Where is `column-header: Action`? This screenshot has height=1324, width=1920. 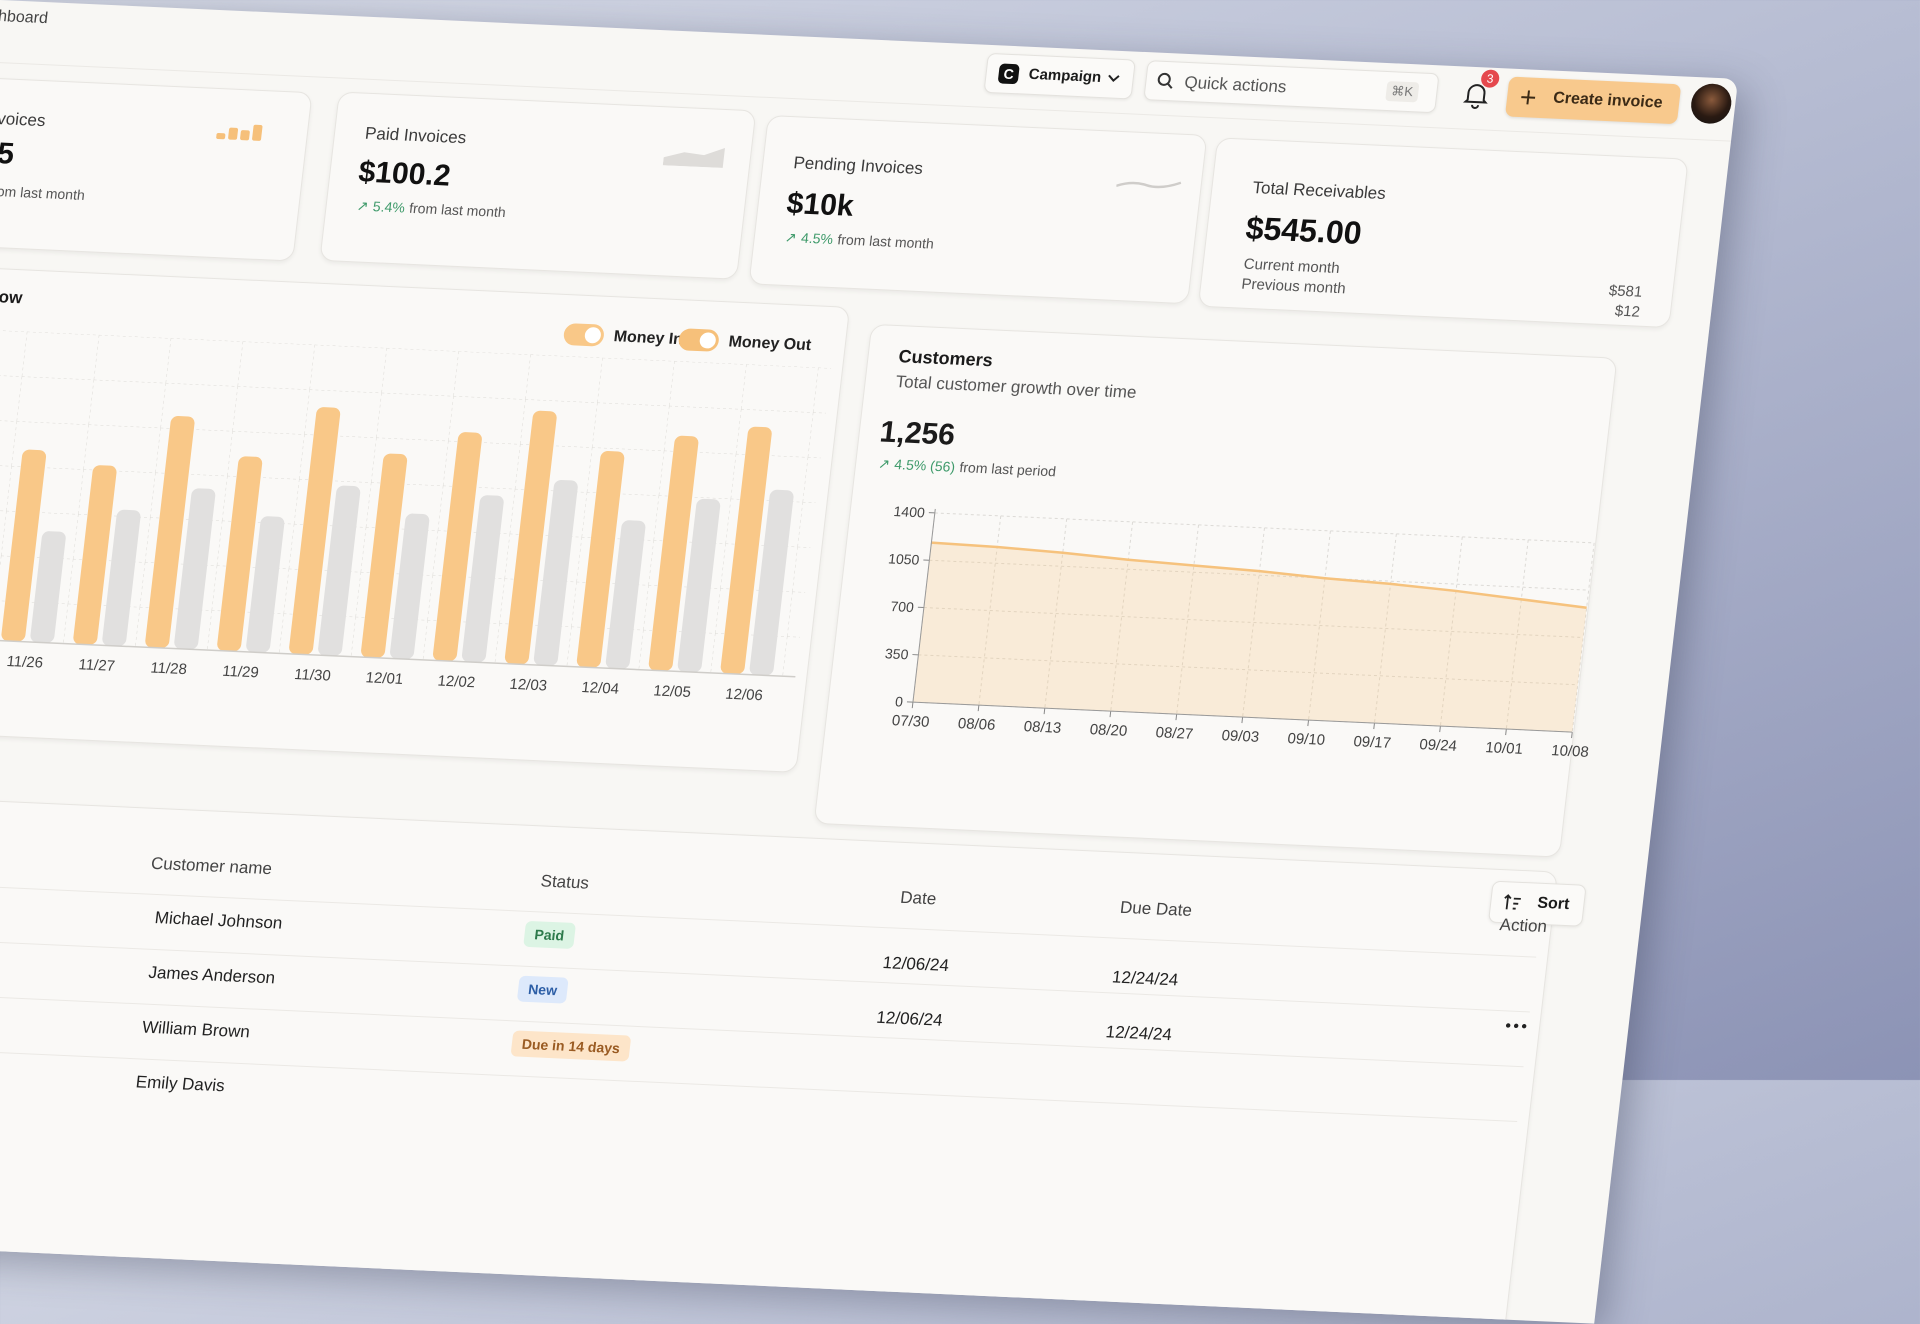 column-header: Action is located at coordinates (1524, 926).